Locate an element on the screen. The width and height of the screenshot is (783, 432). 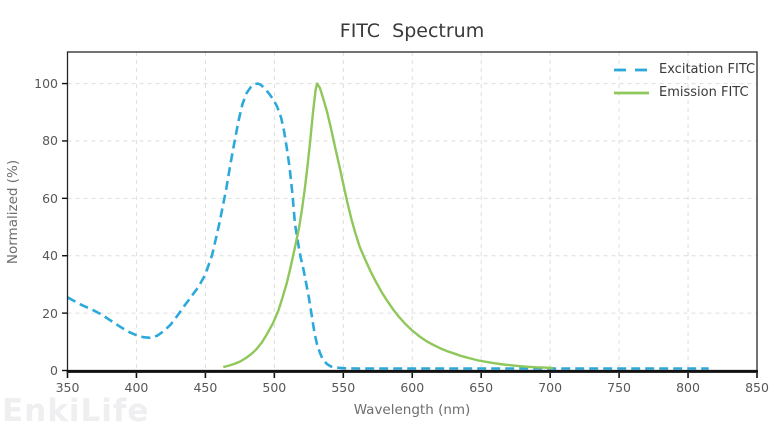
y-tick-label: 20 is located at coordinates (50, 313).